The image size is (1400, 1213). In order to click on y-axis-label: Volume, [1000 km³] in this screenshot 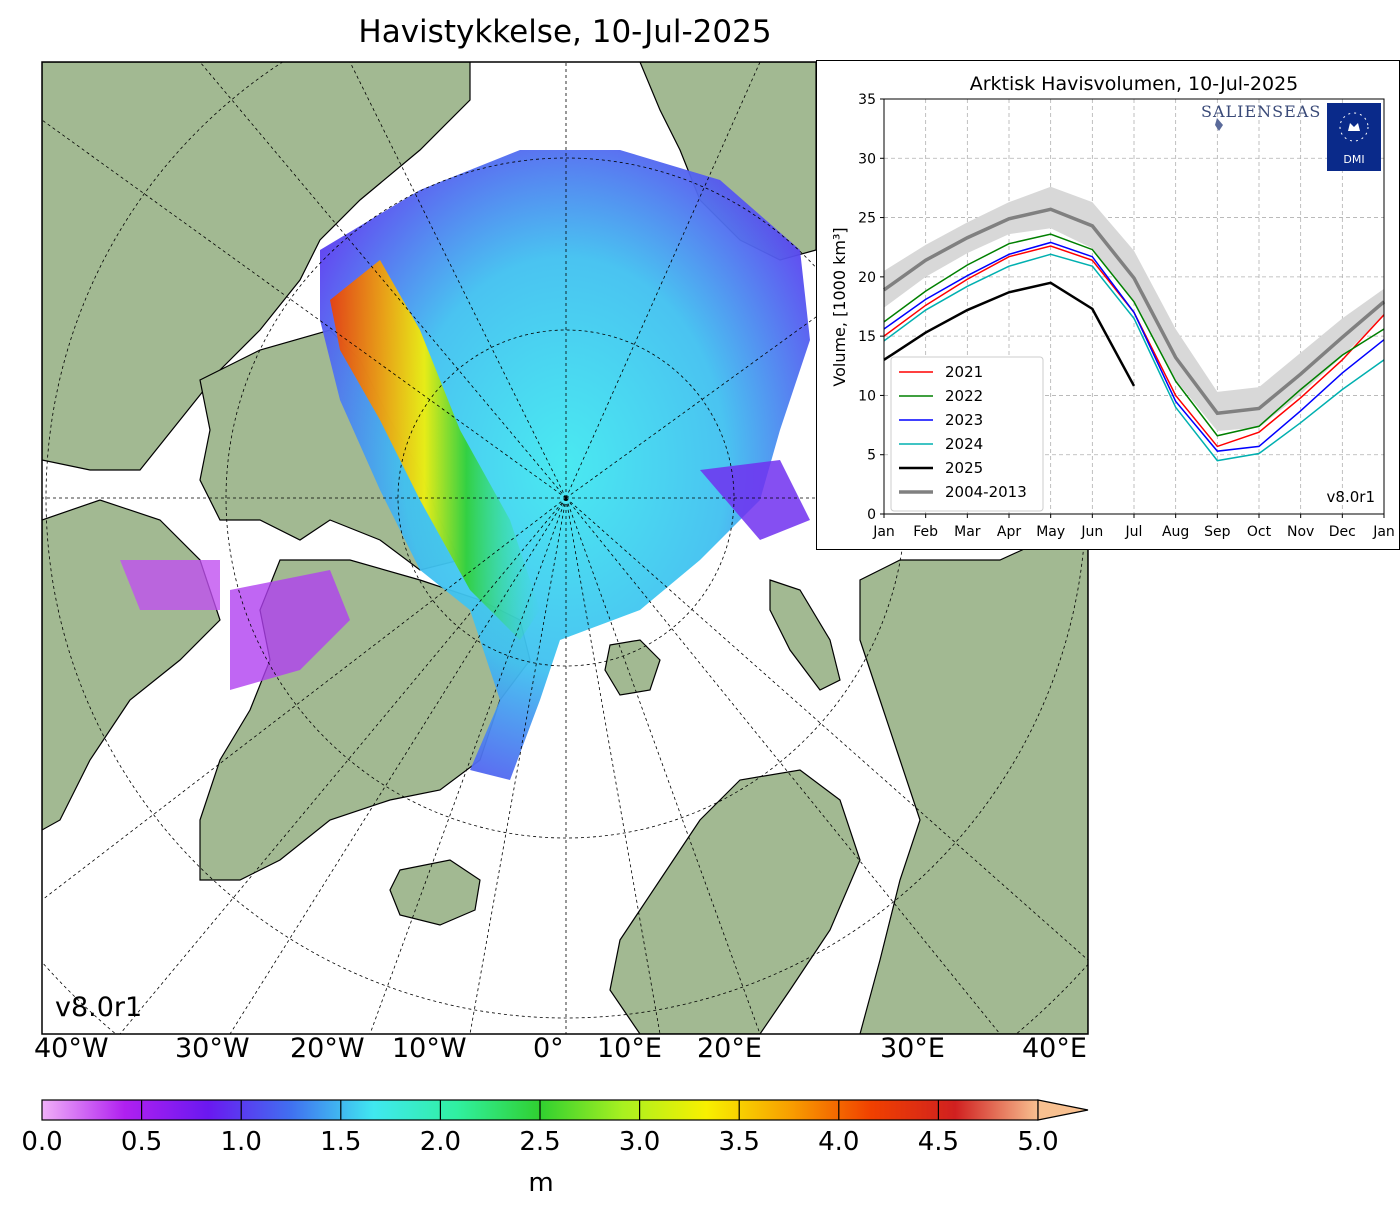, I will do `click(839, 306)`.